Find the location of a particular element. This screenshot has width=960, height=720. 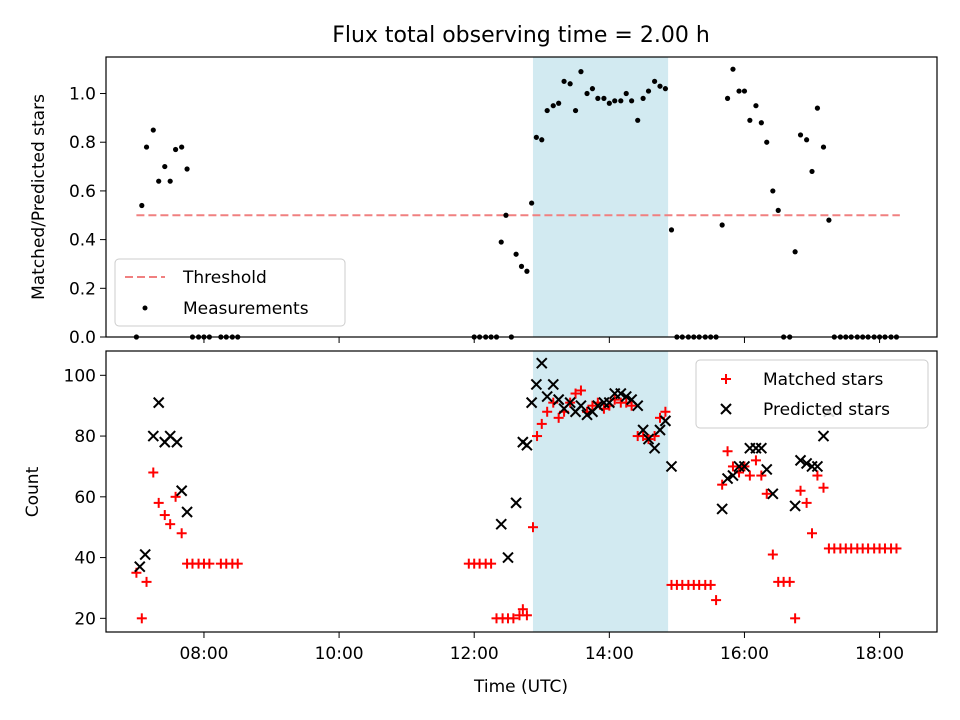

legend-matched-plus is located at coordinates (726, 379).